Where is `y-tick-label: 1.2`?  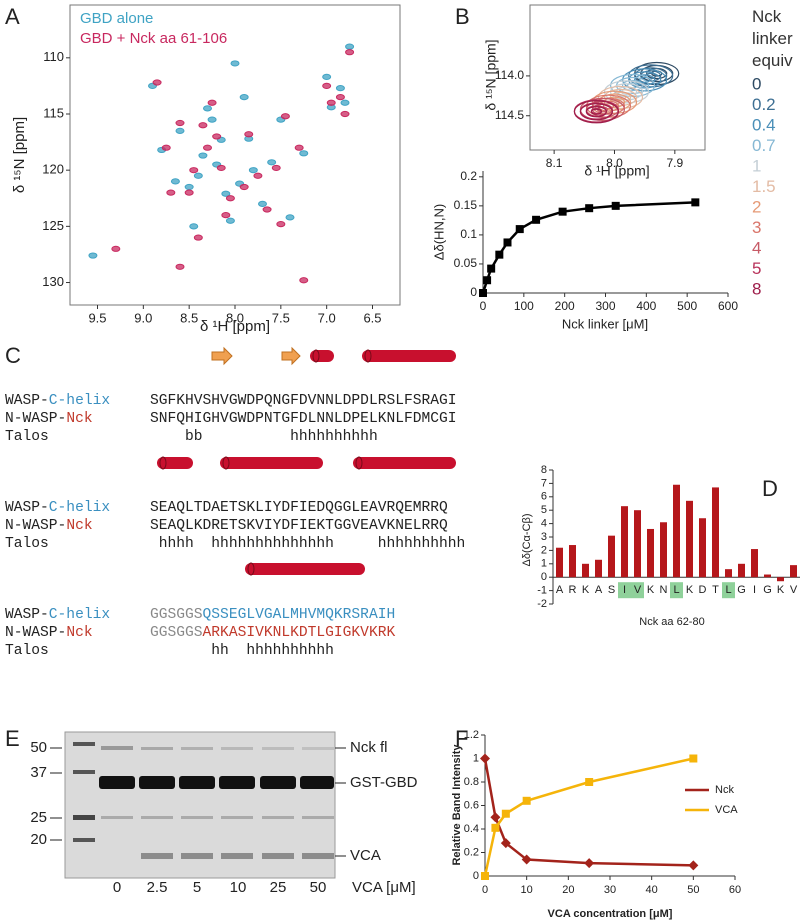
y-tick-label: 1.2 is located at coordinates (471, 735).